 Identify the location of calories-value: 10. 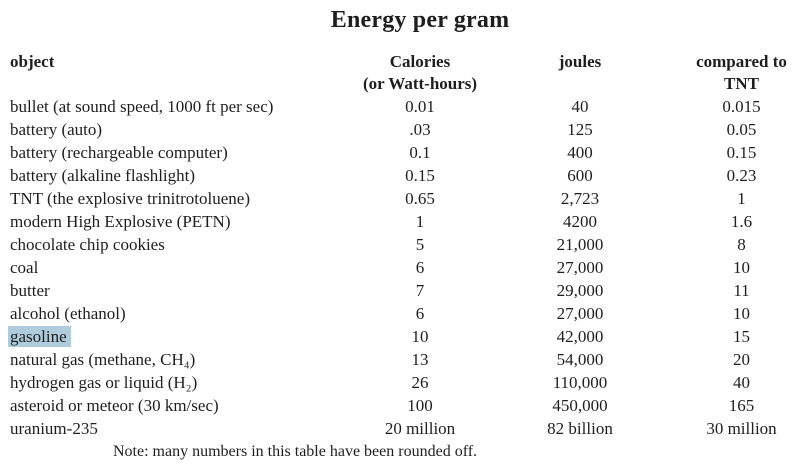
(420, 336).